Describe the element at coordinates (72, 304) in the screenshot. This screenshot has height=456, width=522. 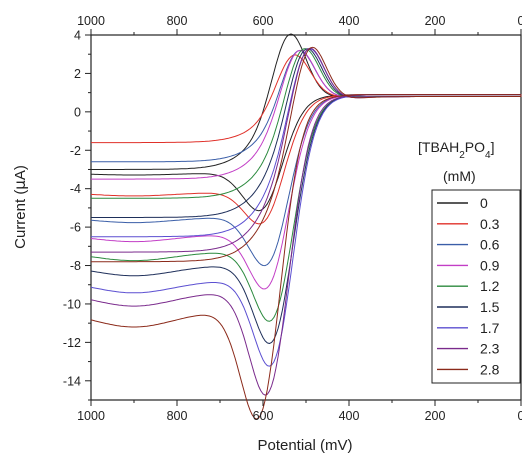
I see `y-tick-label: -10` at that location.